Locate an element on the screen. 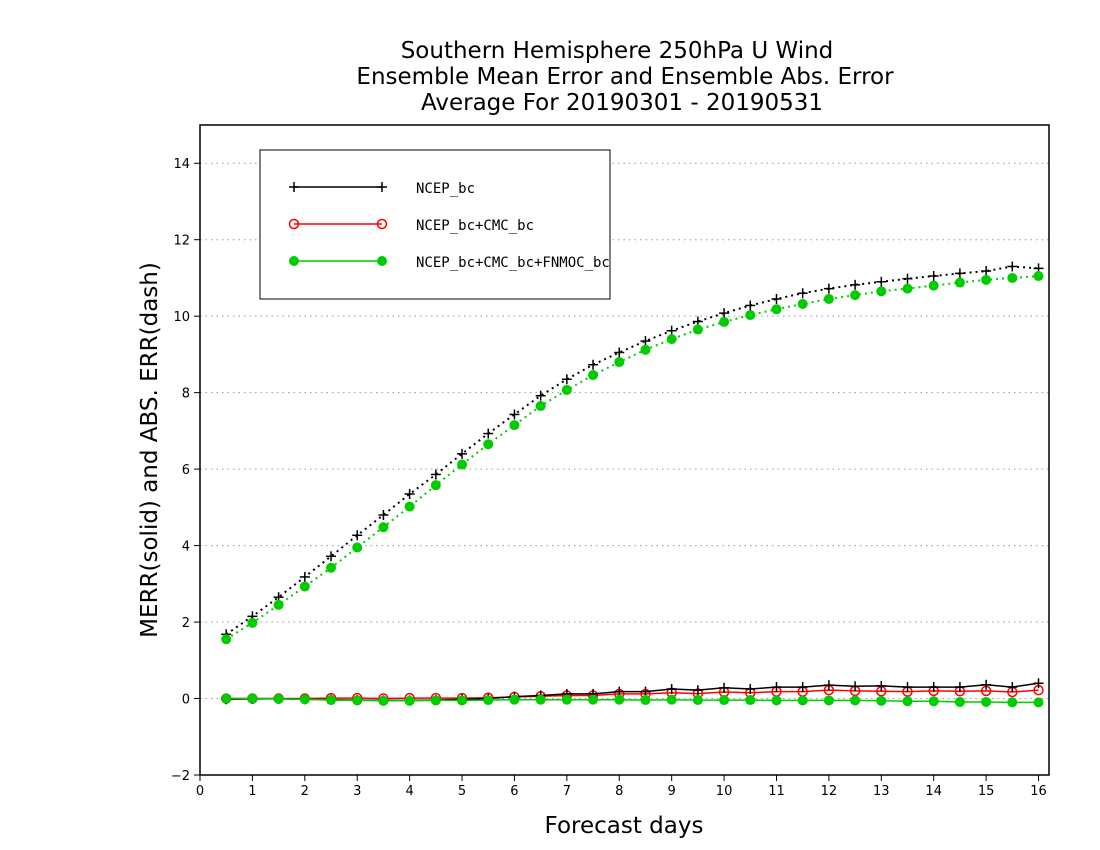  y-tick-label: 12 is located at coordinates (181, 241).